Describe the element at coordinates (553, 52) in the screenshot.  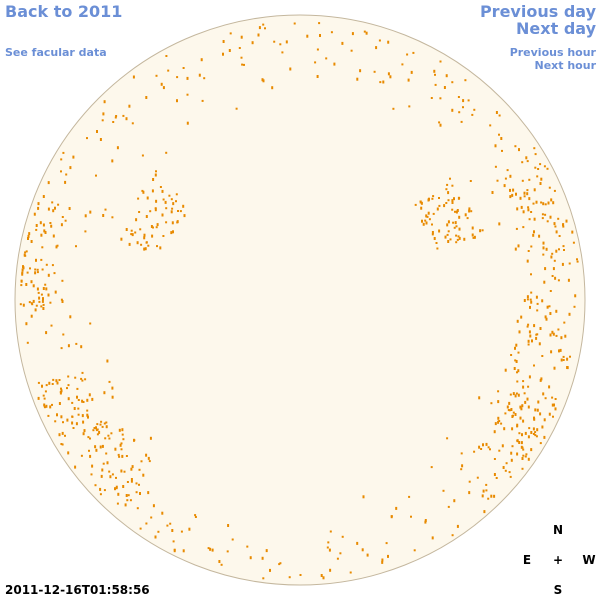
I see `previous-hour-link: Previous hour` at that location.